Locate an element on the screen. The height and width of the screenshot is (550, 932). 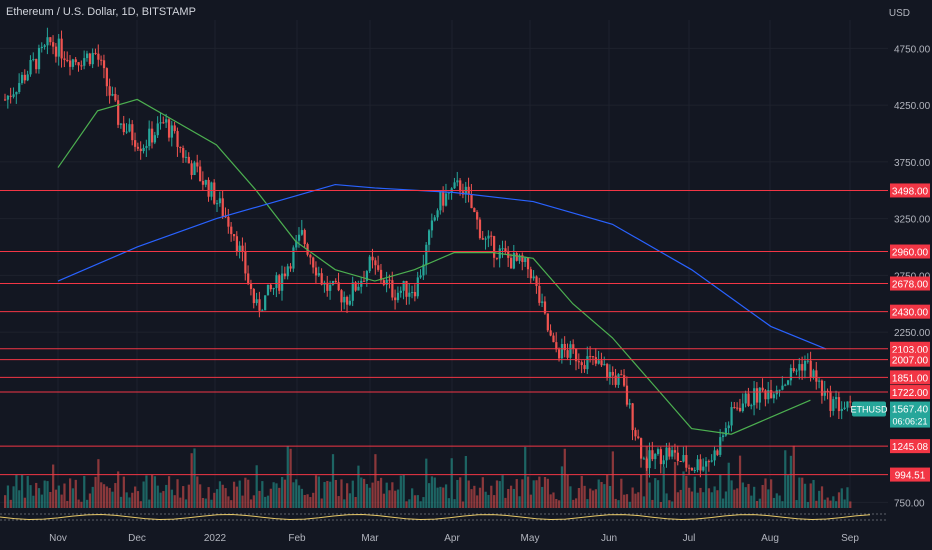
oscillator-line is located at coordinates (435, 517).